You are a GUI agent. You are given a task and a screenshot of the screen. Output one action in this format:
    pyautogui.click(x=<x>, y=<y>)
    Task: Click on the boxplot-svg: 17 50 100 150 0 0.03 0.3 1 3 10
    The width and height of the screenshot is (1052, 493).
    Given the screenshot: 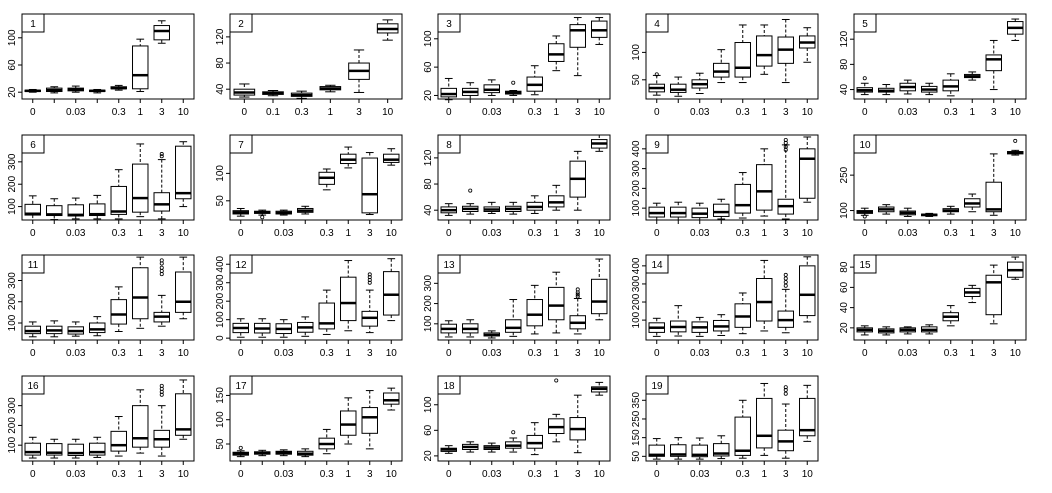 What is the action you would take?
    pyautogui.click(x=309, y=427)
    